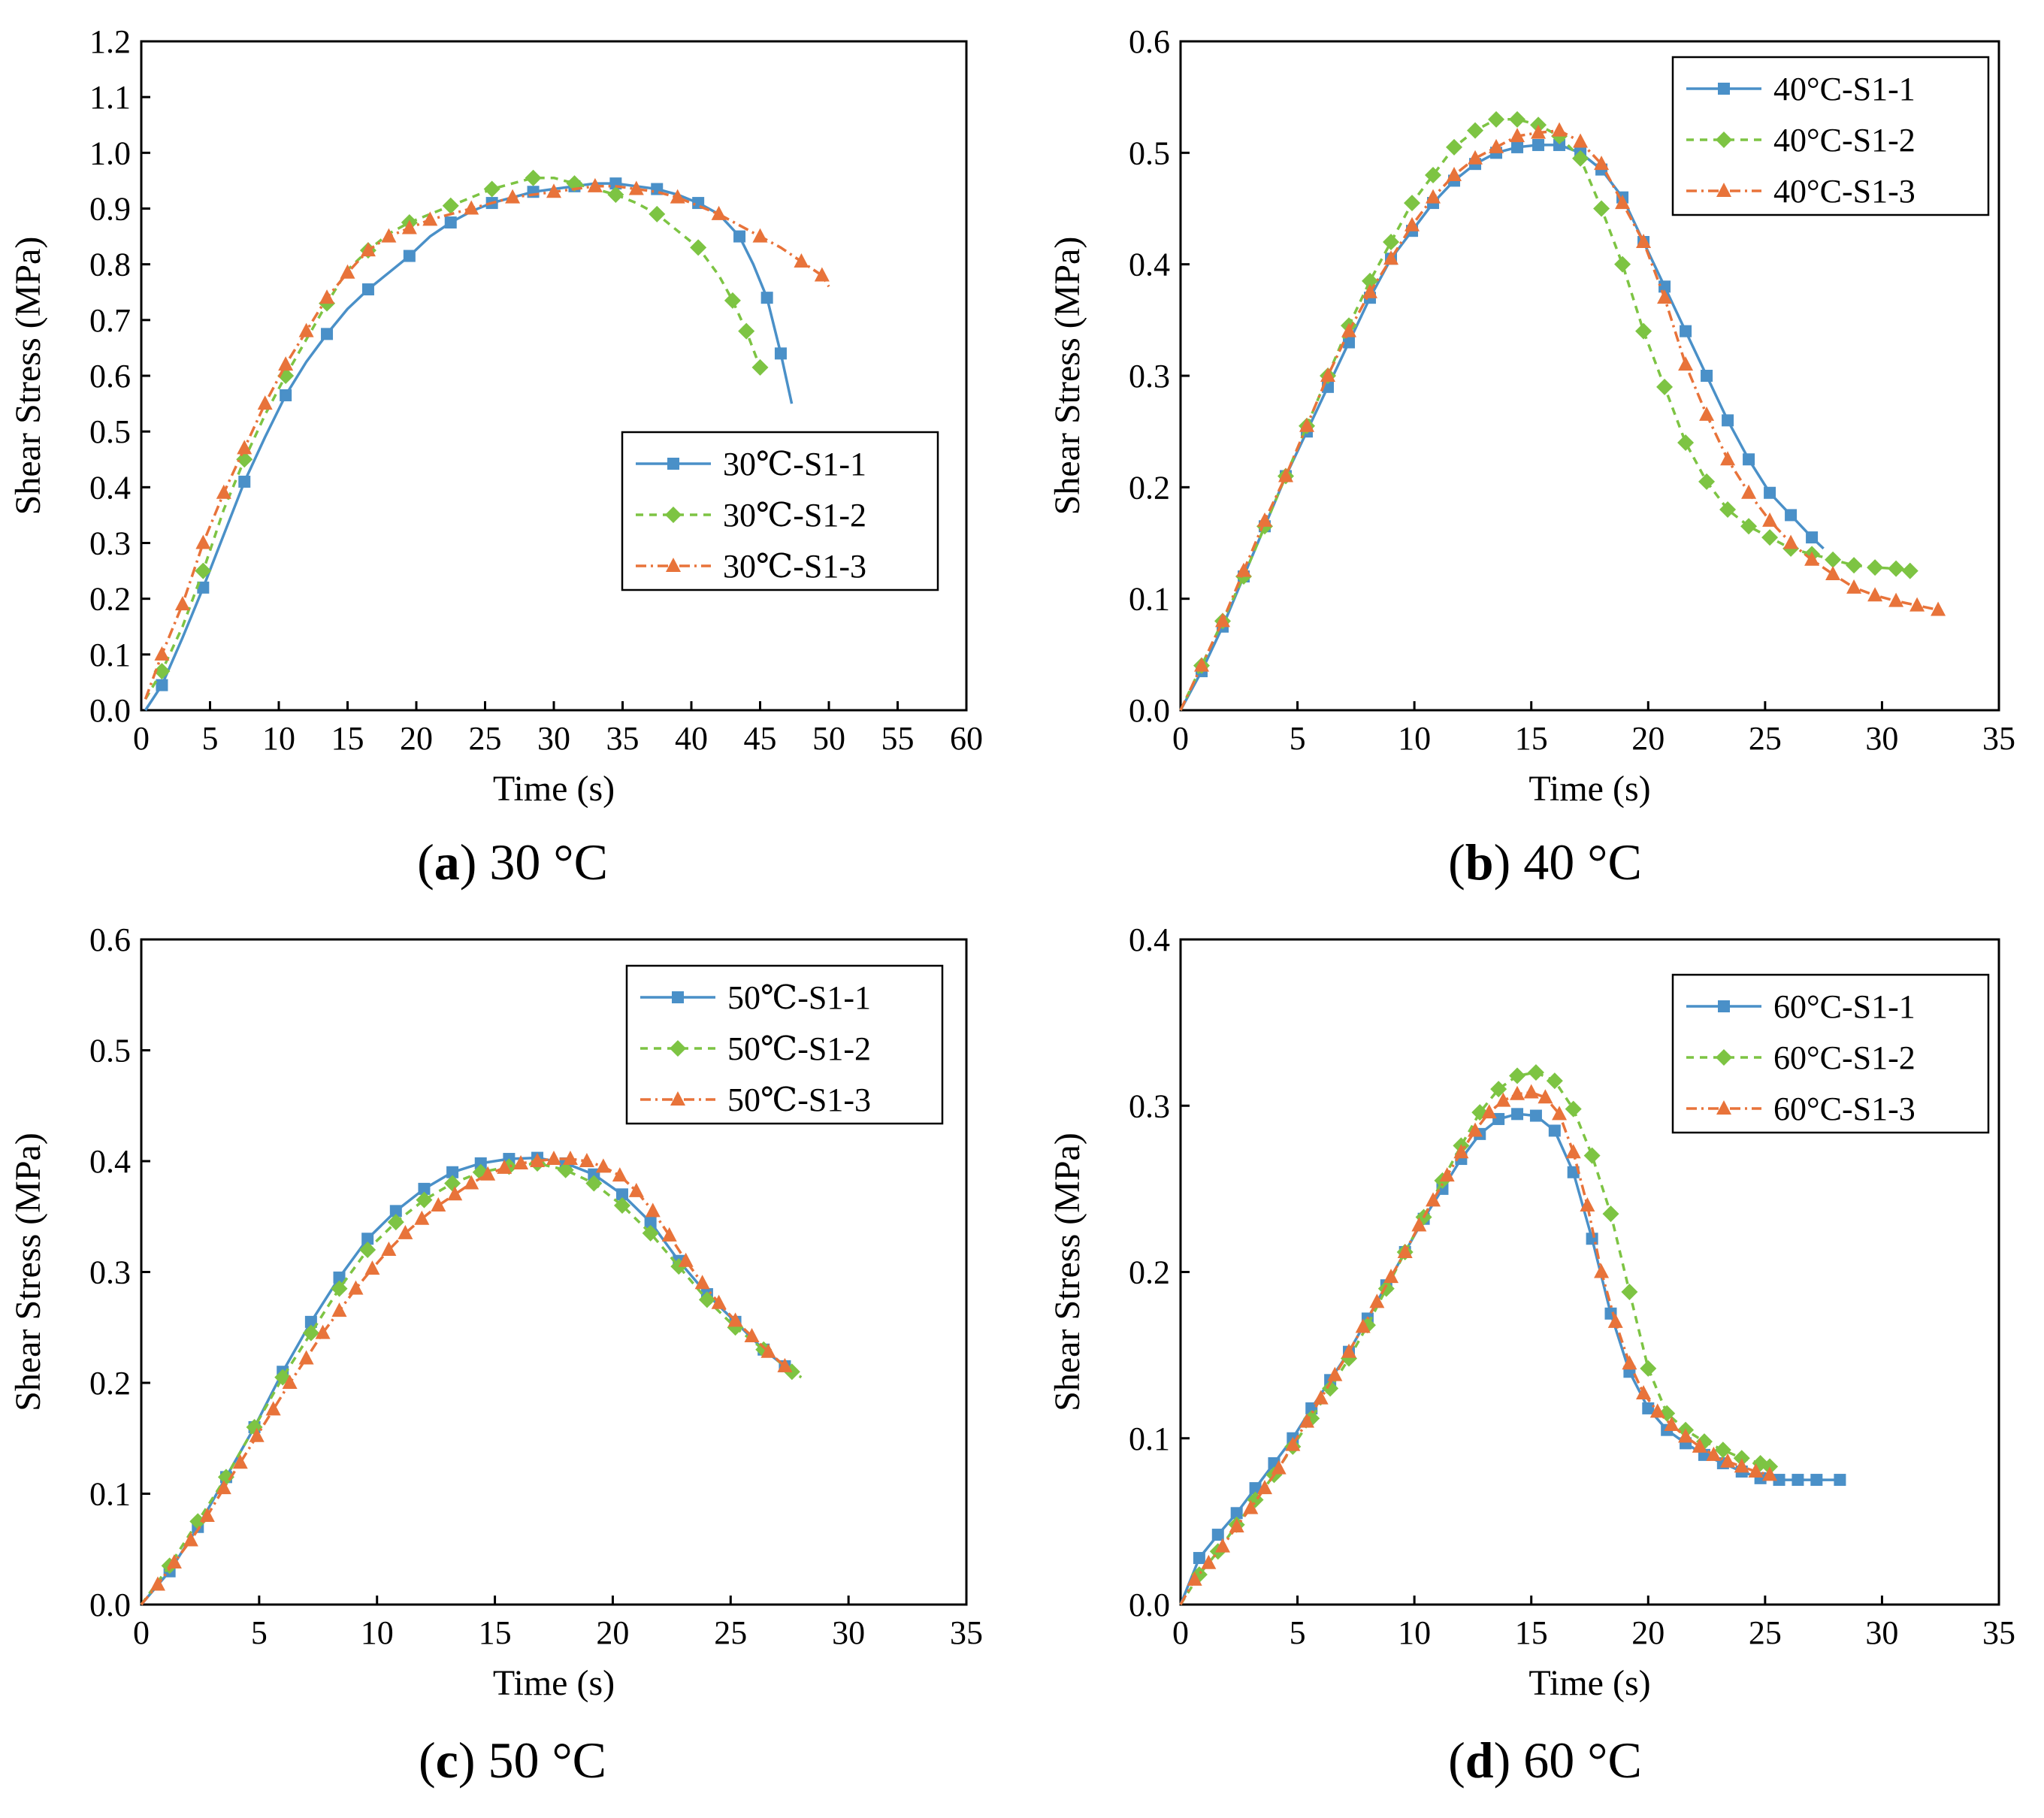  What do you see at coordinates (784, 1044) in the screenshot?
I see `legend: 50℃-S1-1 50℃-S1-2 50℃-S1-3` at bounding box center [784, 1044].